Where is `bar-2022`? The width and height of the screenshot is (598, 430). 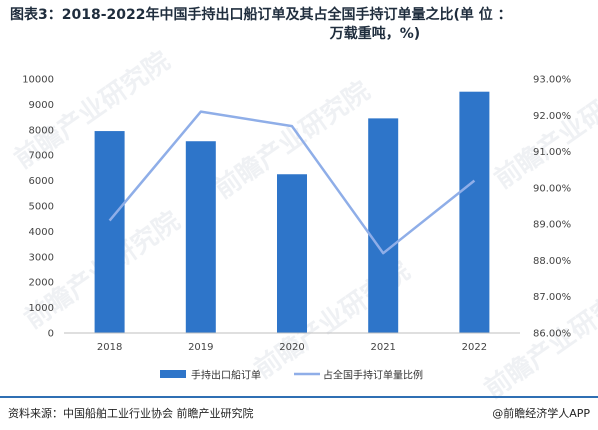
bar-2022 is located at coordinates (474, 212).